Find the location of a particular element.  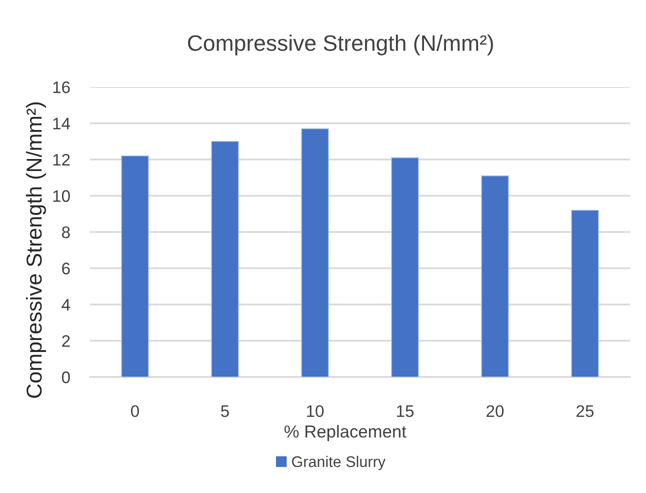

x-tick-label: 5 is located at coordinates (225, 411).